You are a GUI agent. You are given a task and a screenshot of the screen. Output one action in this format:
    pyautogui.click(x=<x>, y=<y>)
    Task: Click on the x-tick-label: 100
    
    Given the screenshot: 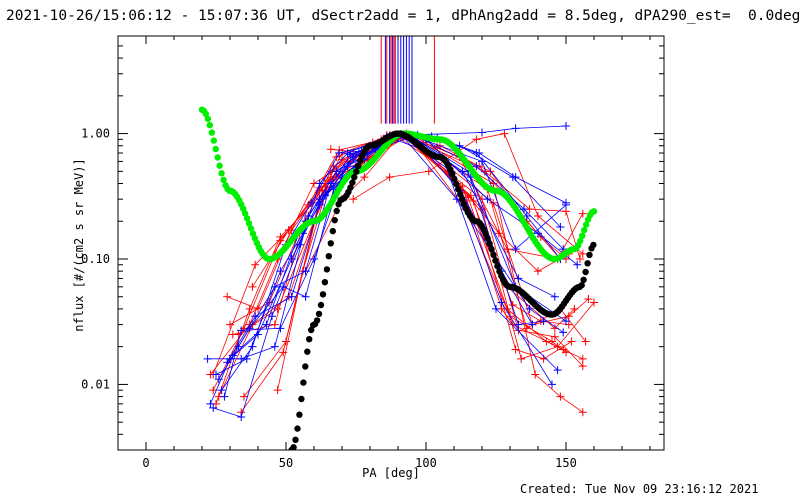 What is the action you would take?
    pyautogui.click(x=426, y=463)
    